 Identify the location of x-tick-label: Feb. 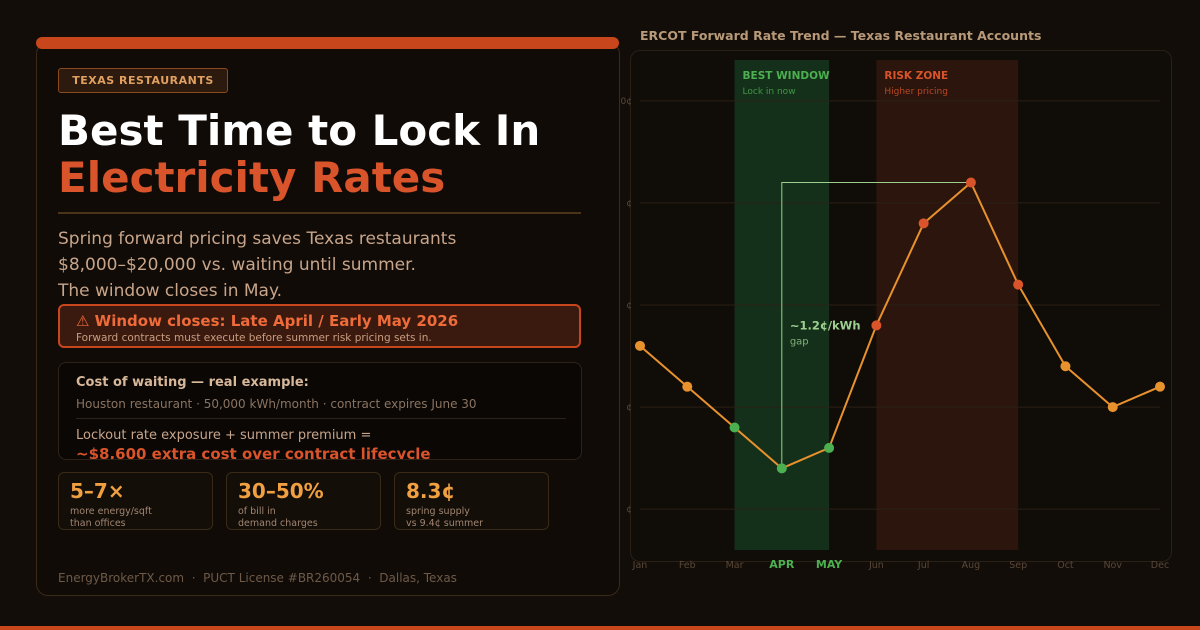
(687, 565).